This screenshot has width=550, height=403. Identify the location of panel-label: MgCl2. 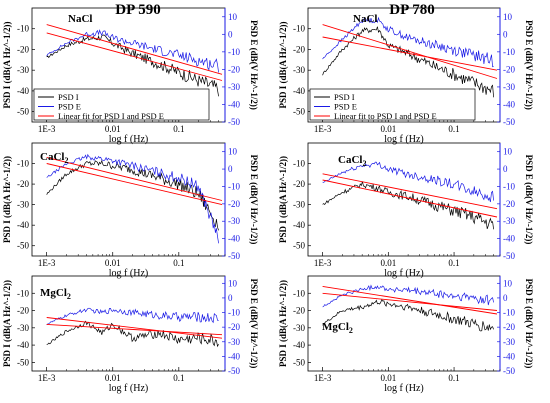
(337, 328).